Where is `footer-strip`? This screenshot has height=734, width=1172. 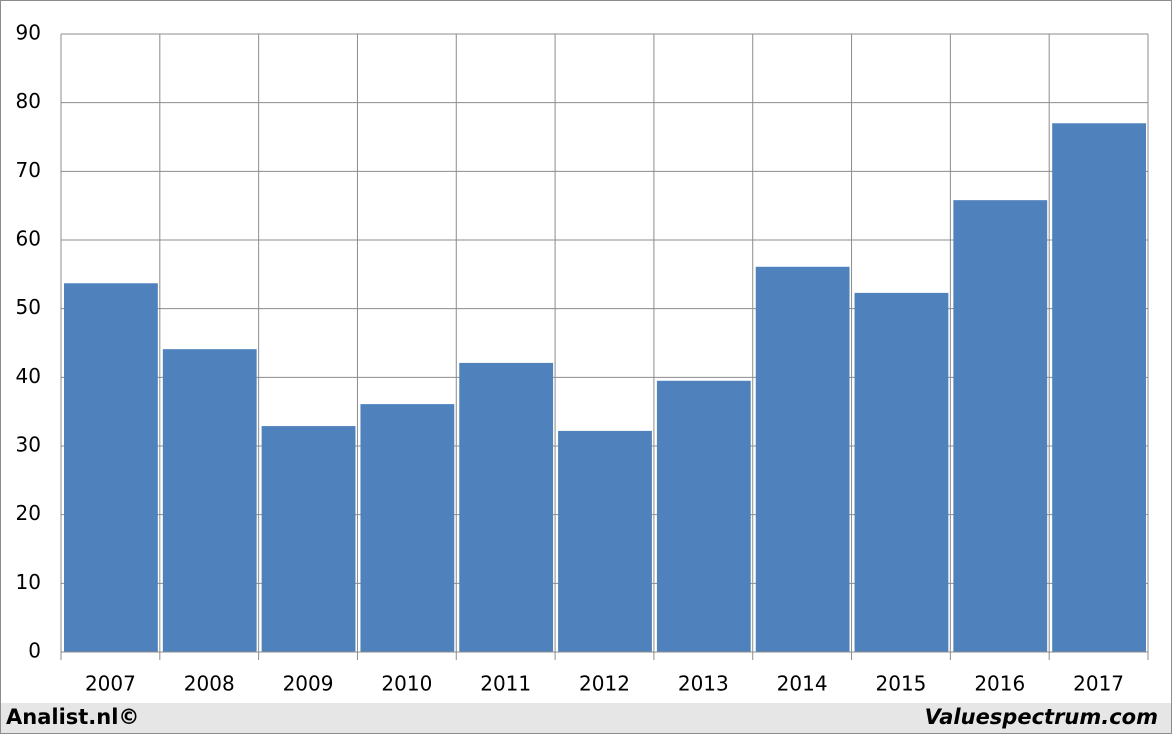
footer-strip is located at coordinates (586, 718).